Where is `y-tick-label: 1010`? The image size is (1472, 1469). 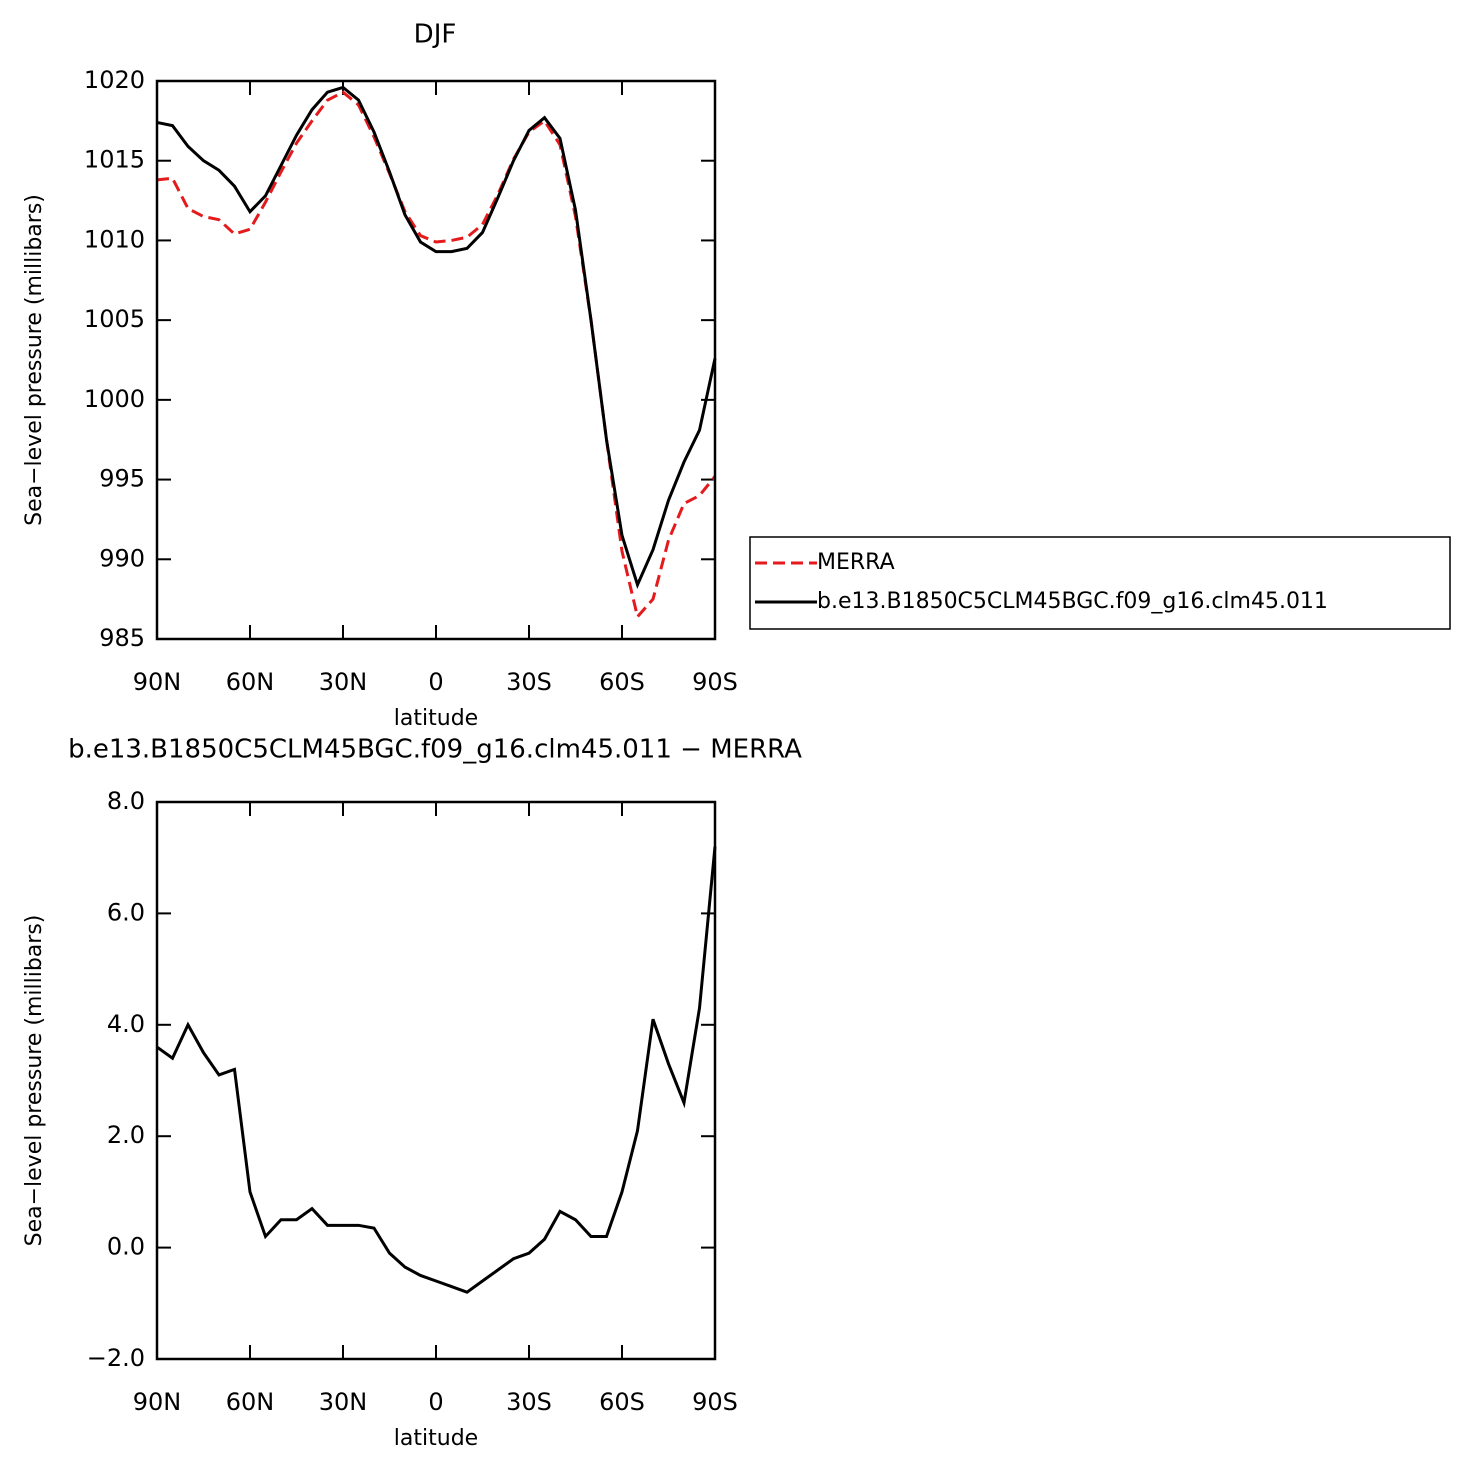
y-tick-label: 1010 is located at coordinates (114, 239).